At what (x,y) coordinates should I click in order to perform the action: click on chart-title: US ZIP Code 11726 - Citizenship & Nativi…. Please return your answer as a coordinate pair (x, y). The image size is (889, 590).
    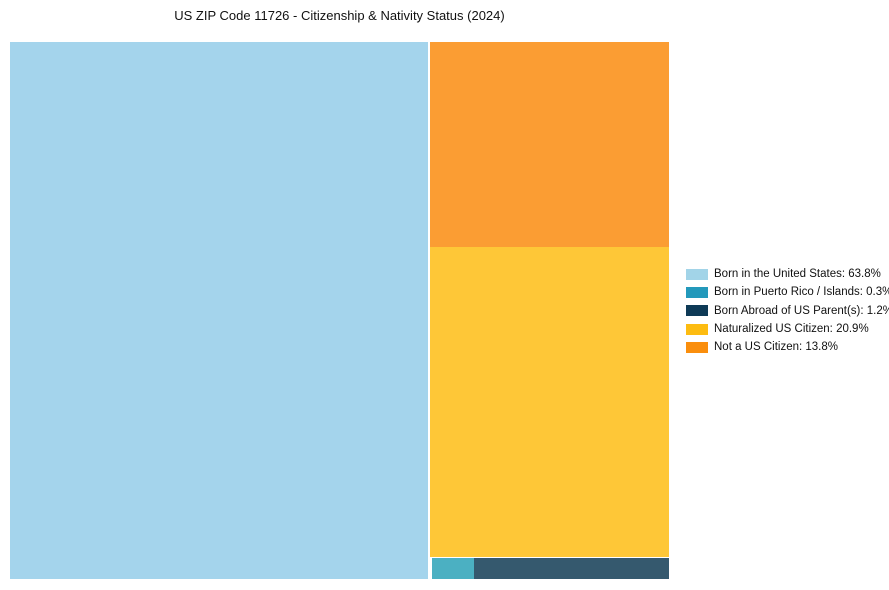
    Looking at the image, I should click on (339, 15).